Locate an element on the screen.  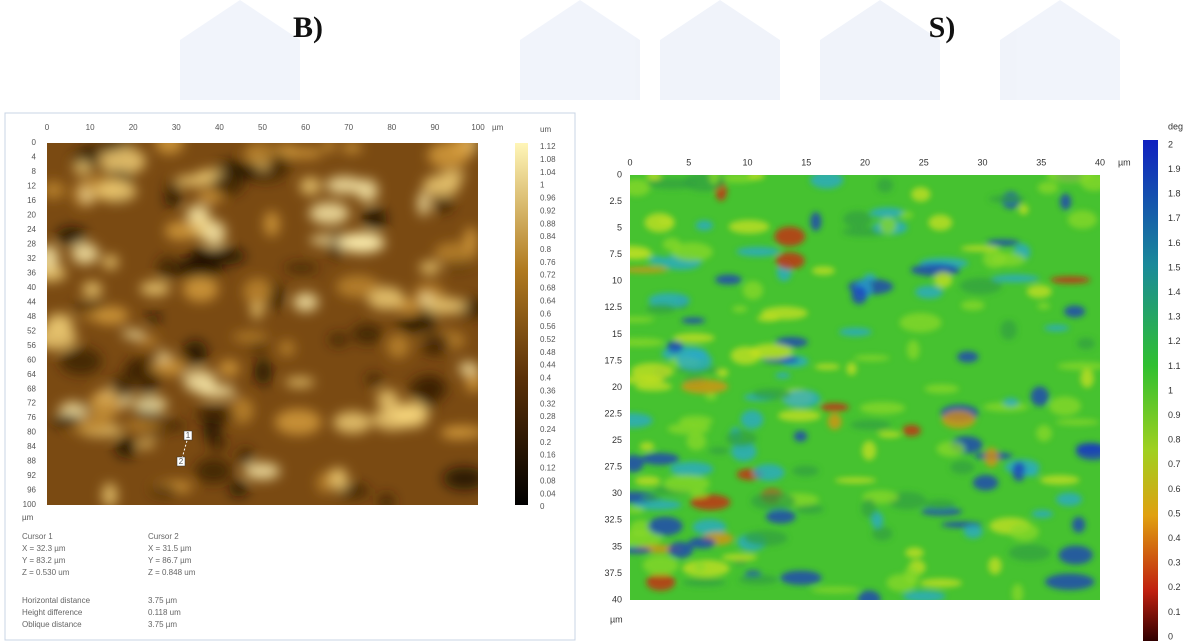
x-tick-label: 10 is located at coordinates (747, 162).